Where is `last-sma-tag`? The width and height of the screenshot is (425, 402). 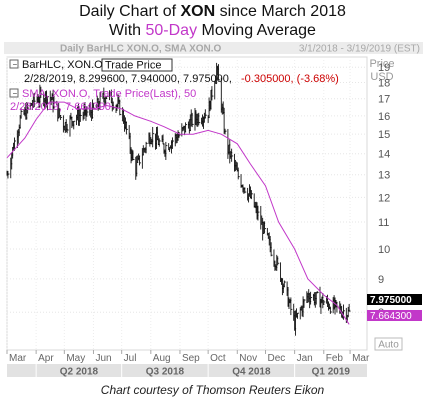
last-sma-tag is located at coordinates (394, 315).